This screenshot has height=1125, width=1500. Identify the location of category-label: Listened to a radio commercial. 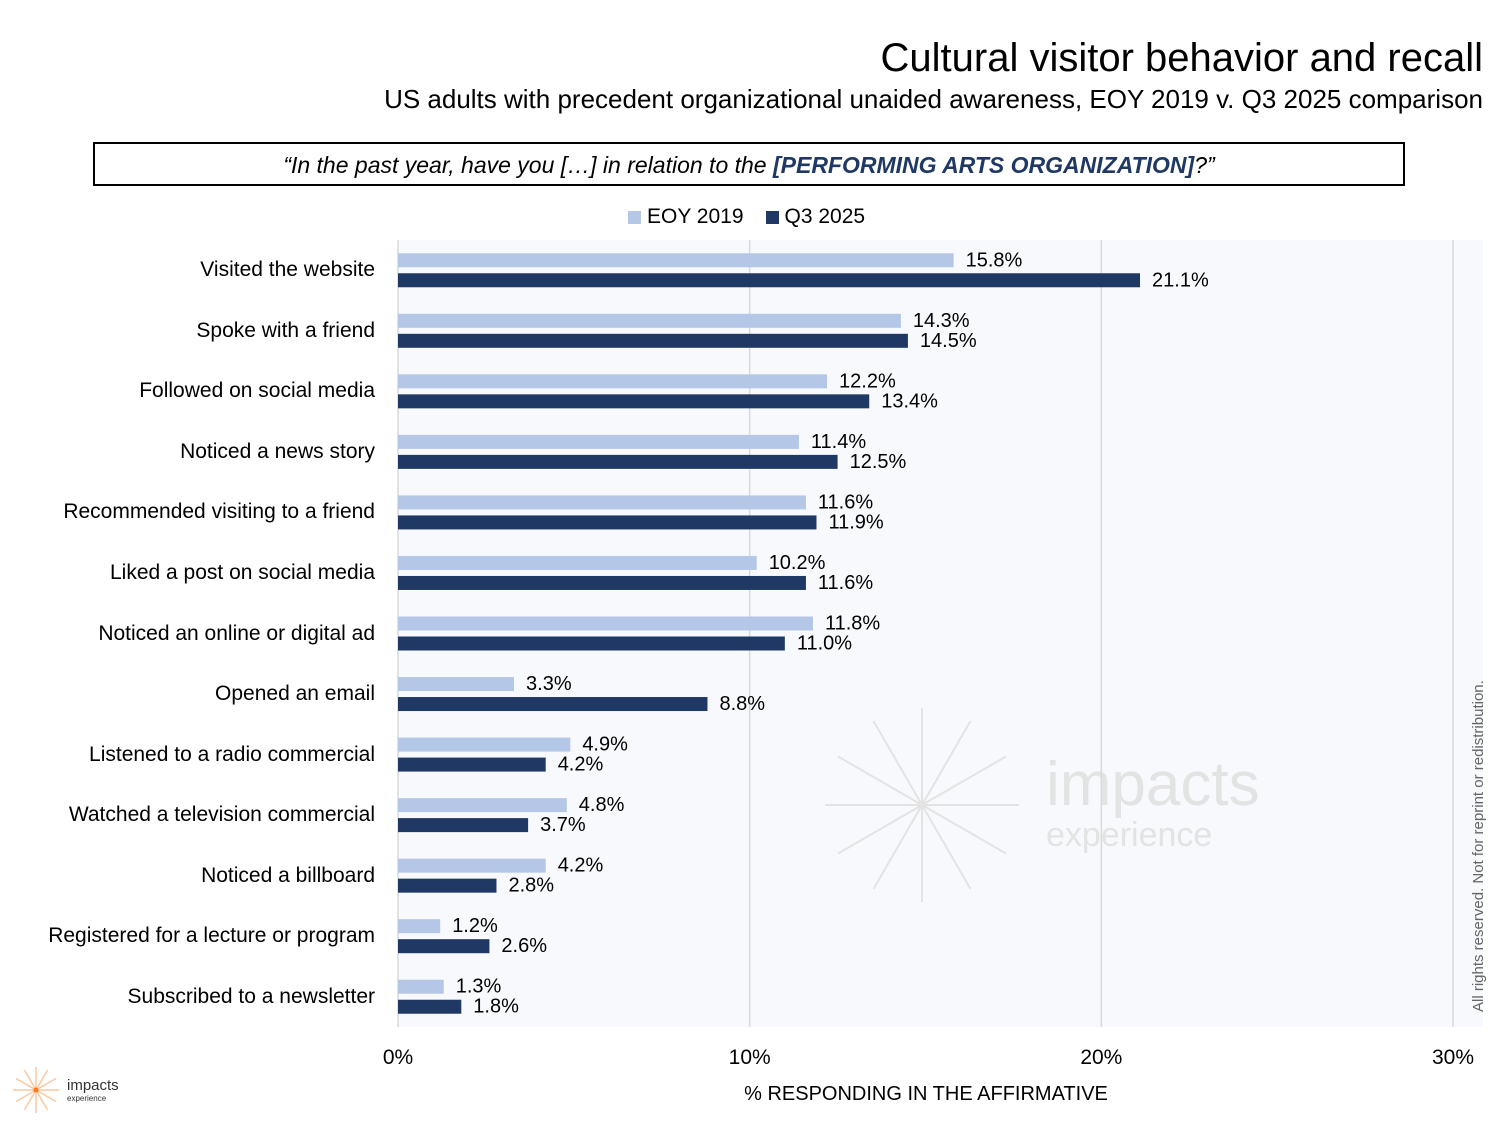
(232, 754).